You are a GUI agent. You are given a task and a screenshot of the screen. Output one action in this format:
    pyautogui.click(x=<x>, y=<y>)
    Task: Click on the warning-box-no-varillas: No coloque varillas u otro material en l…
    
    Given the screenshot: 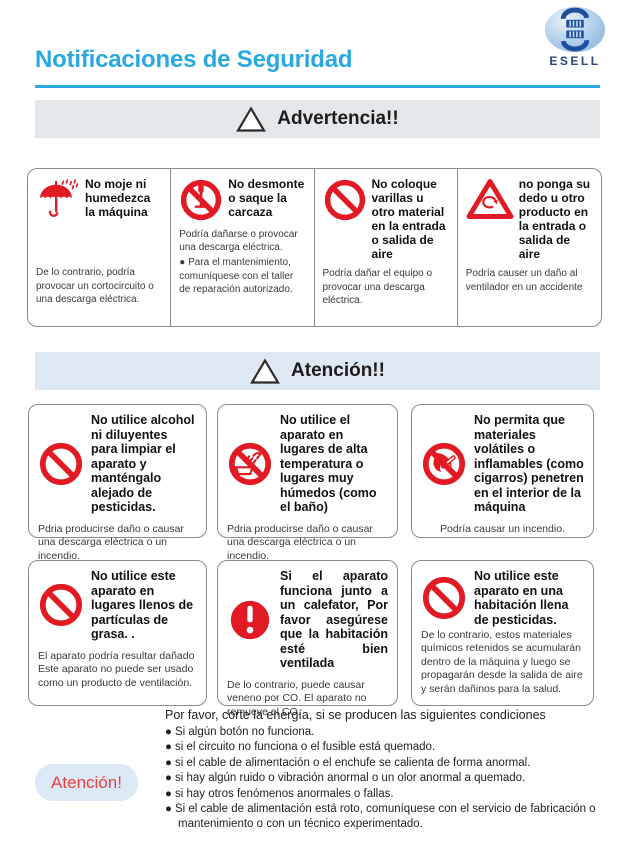 What is the action you would take?
    pyautogui.click(x=386, y=247)
    